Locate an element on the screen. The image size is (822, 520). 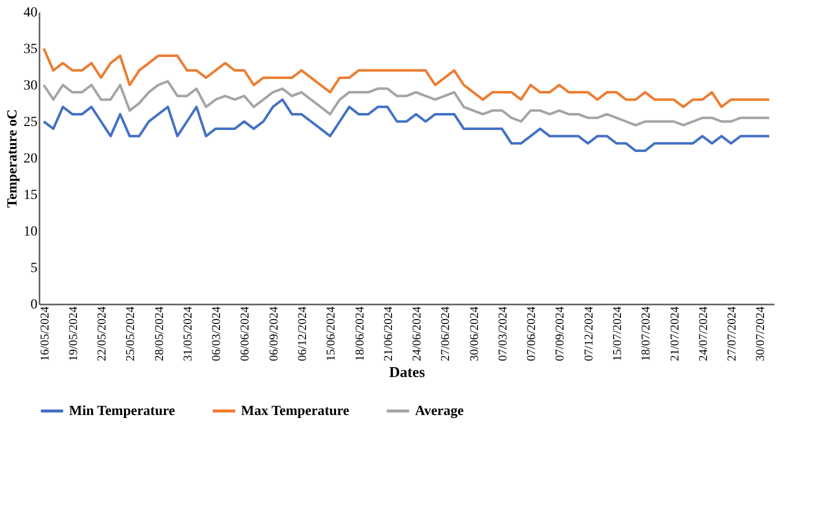
y-tick-label: 10 is located at coordinates (31, 232).